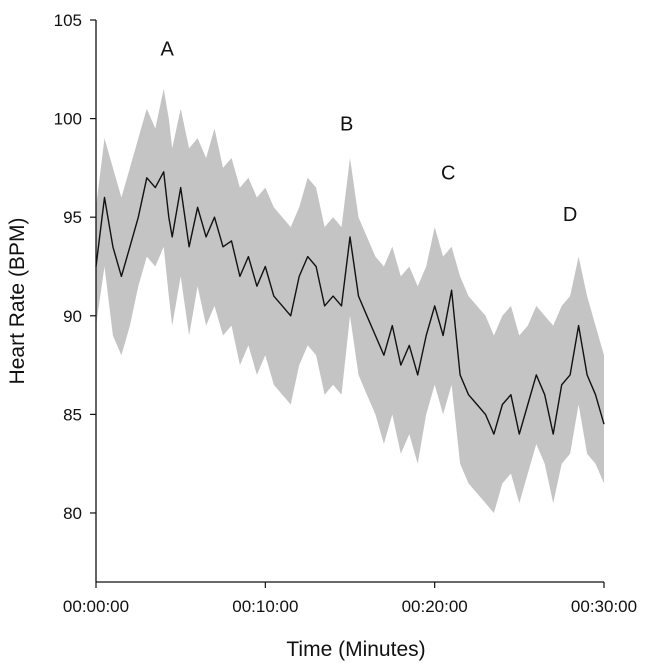 The height and width of the screenshot is (664, 646). Describe the element at coordinates (68, 20) in the screenshot. I see `y-tick-label-105: 105` at that location.